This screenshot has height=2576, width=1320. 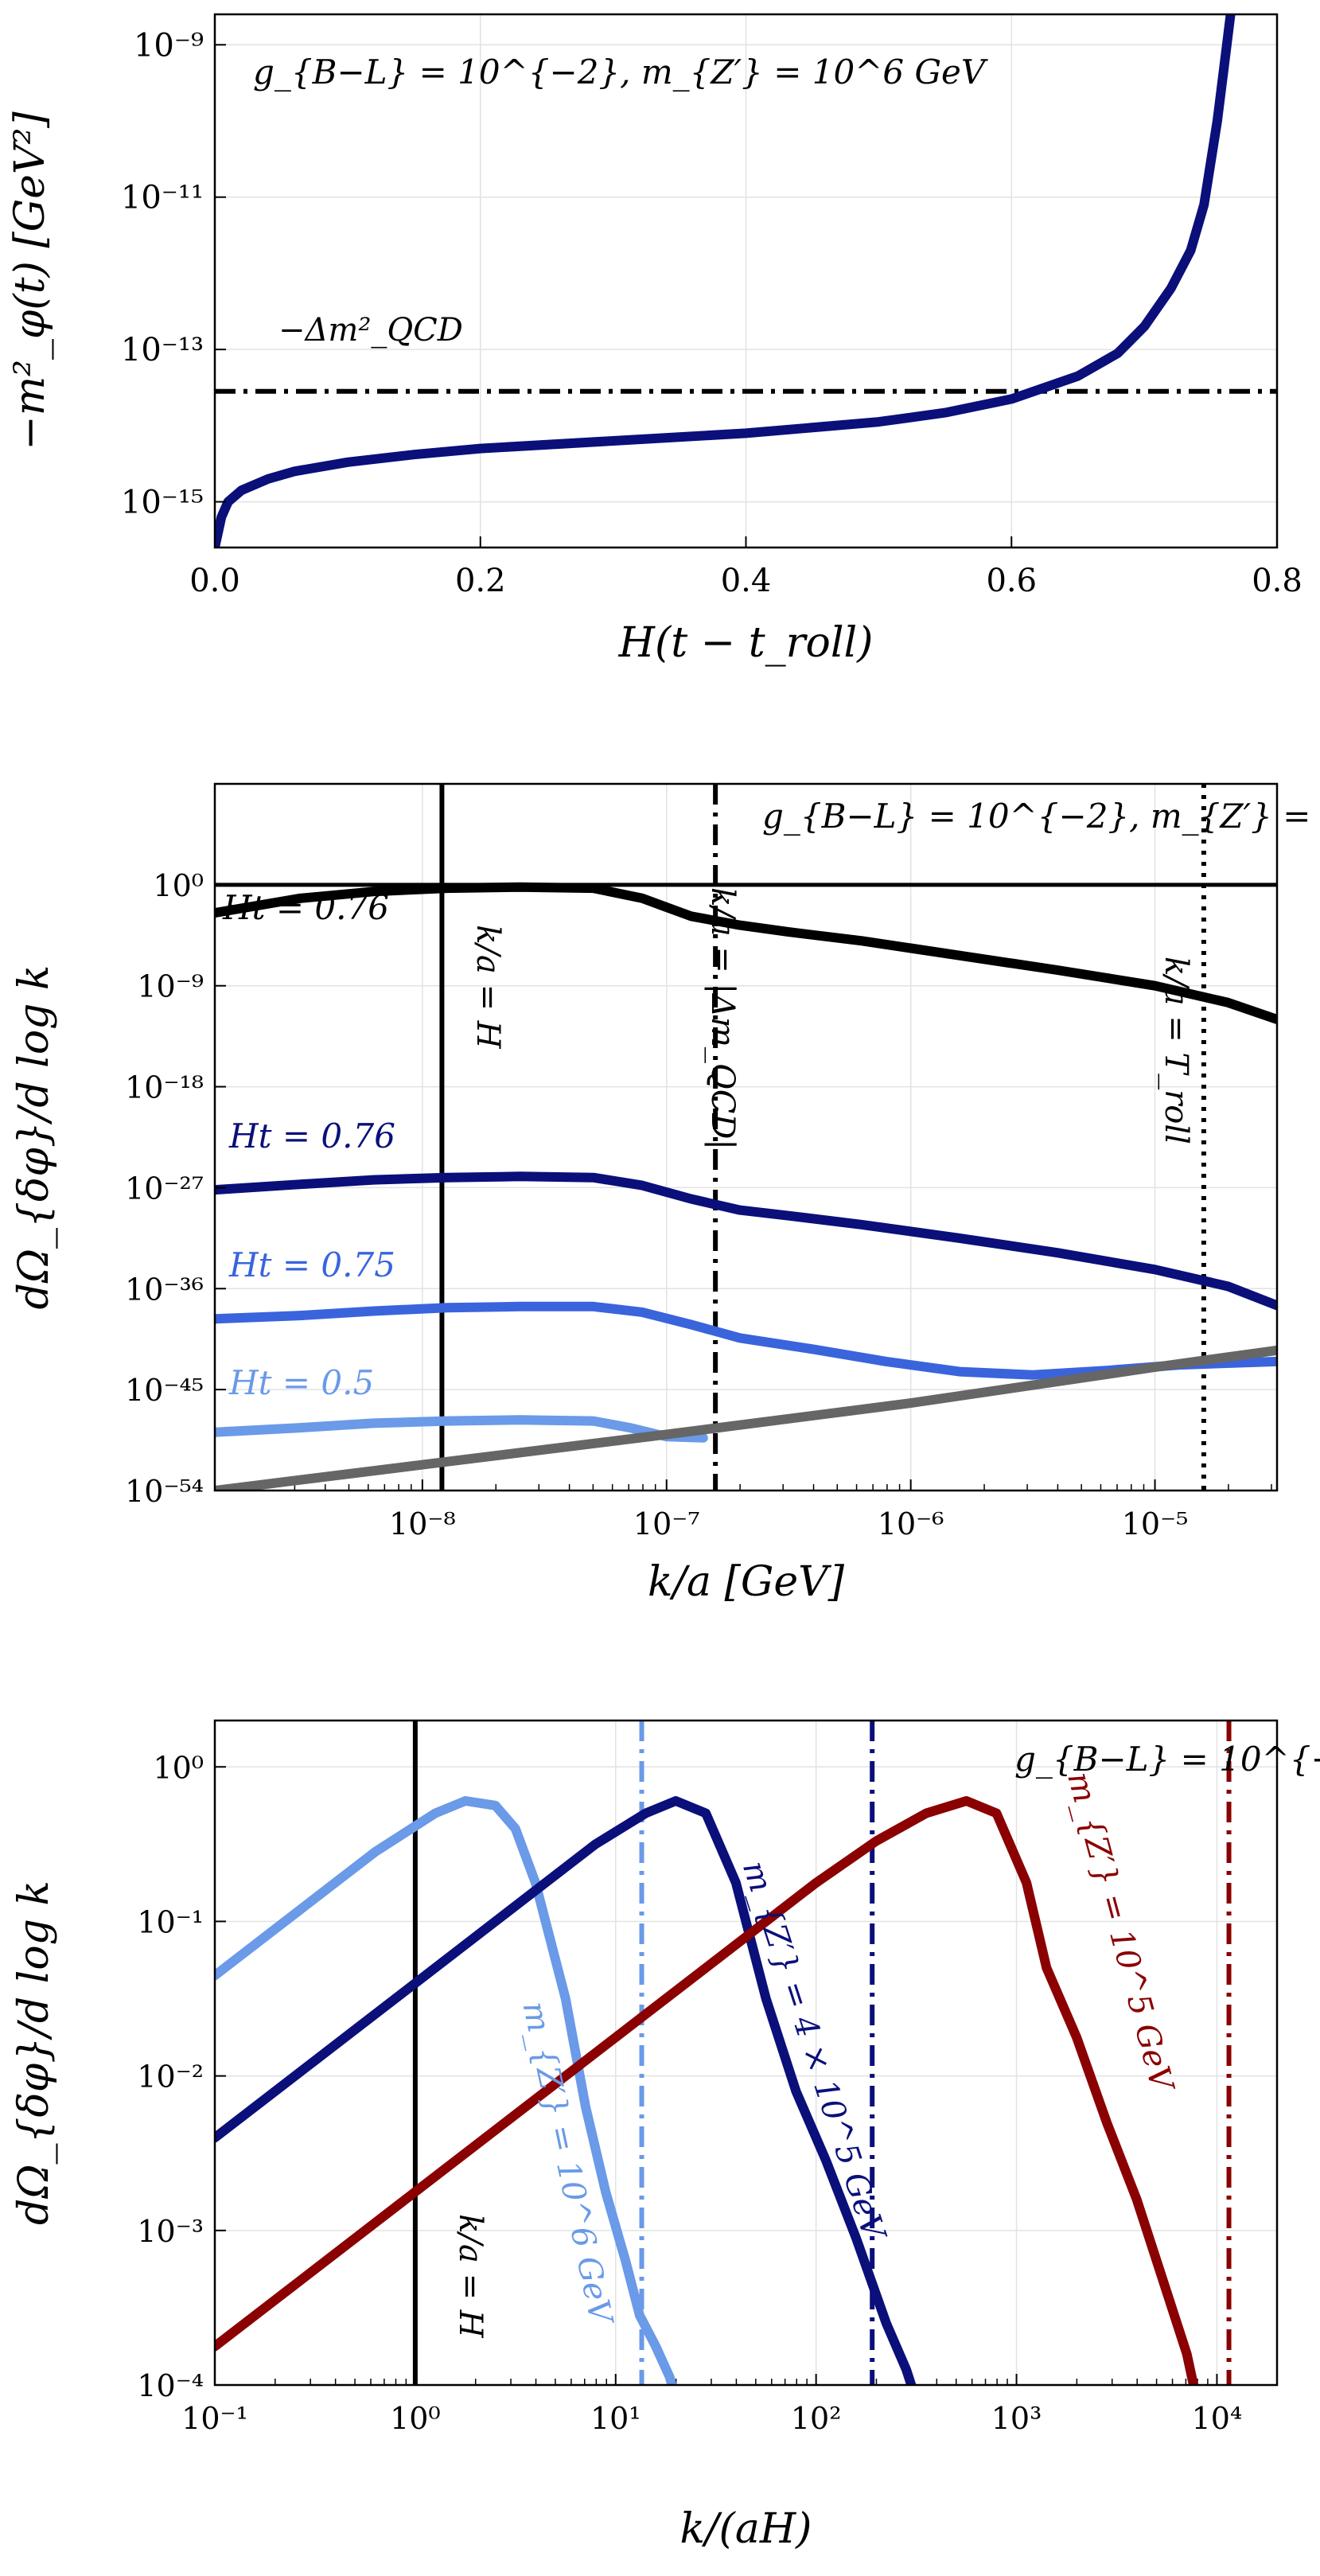 I want to click on series-label-1: m_{Z′} = 4 × 10^5 GeV, so click(x=814, y=2052).